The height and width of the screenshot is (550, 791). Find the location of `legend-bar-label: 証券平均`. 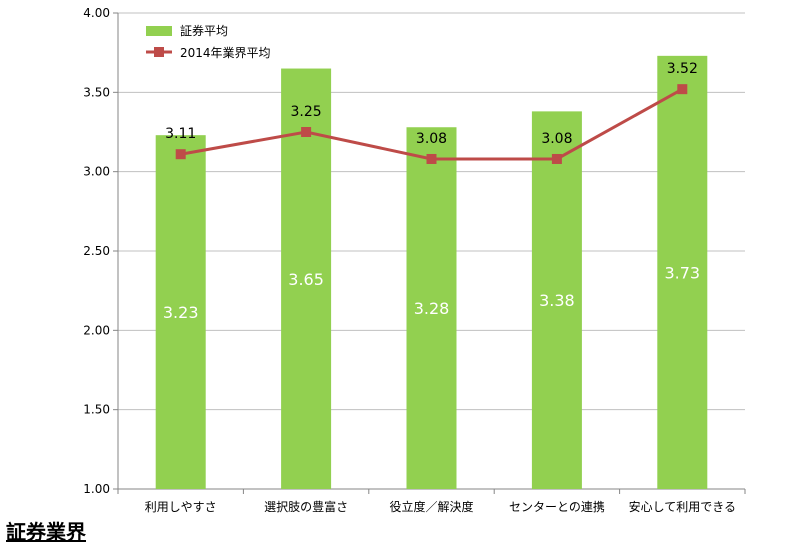

legend-bar-label: 証券平均 is located at coordinates (204, 30).